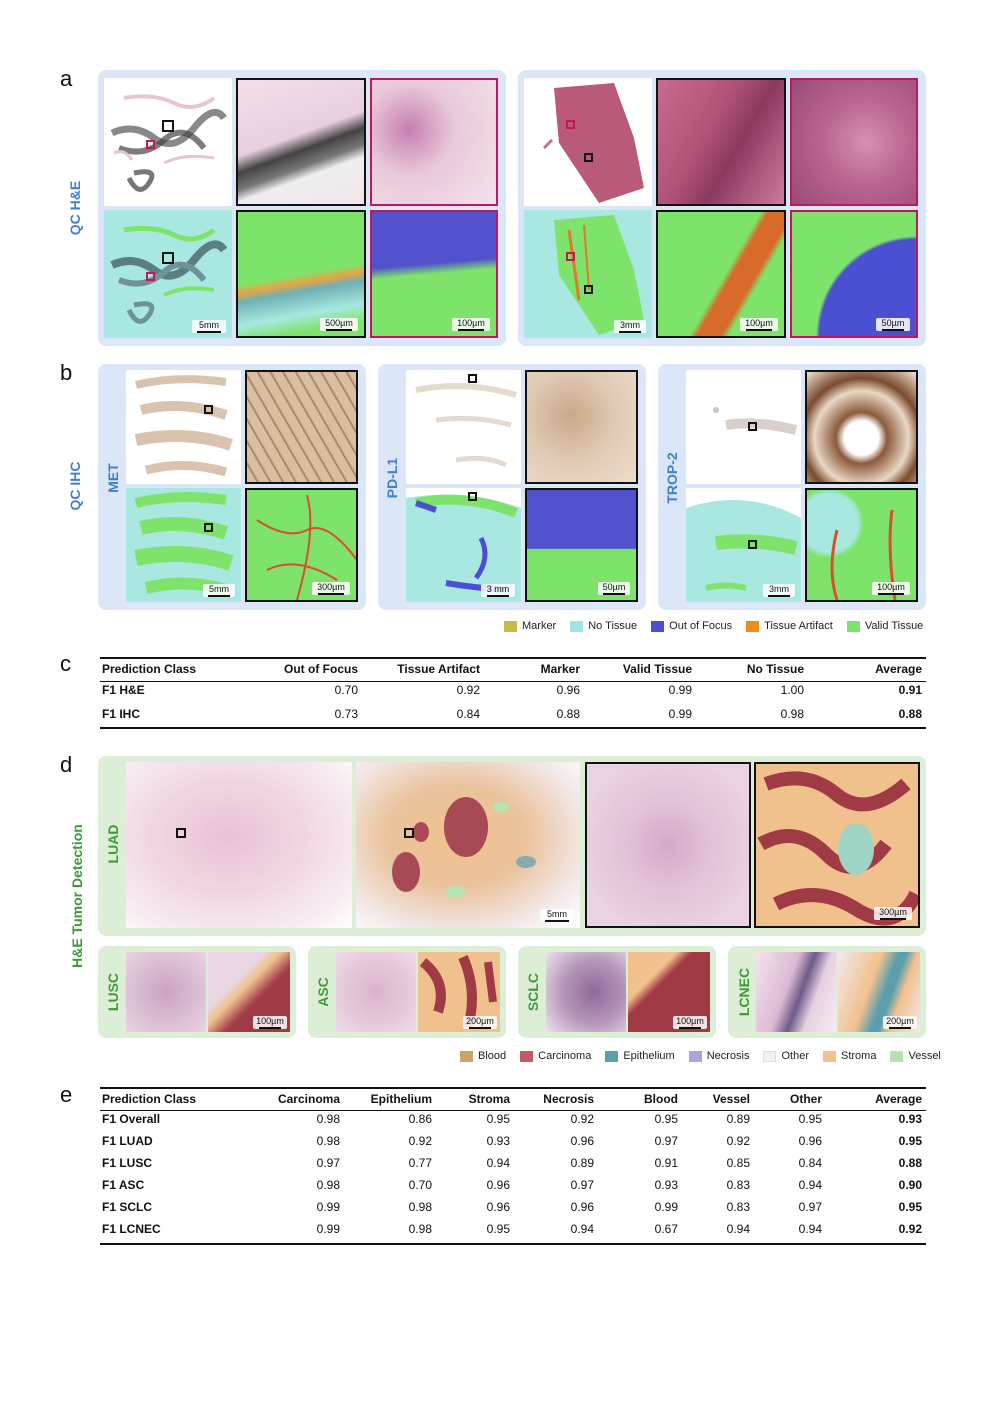 This screenshot has height=1404, width=992. Describe the element at coordinates (915, 1056) in the screenshot. I see `legend-item: Vessel` at that location.